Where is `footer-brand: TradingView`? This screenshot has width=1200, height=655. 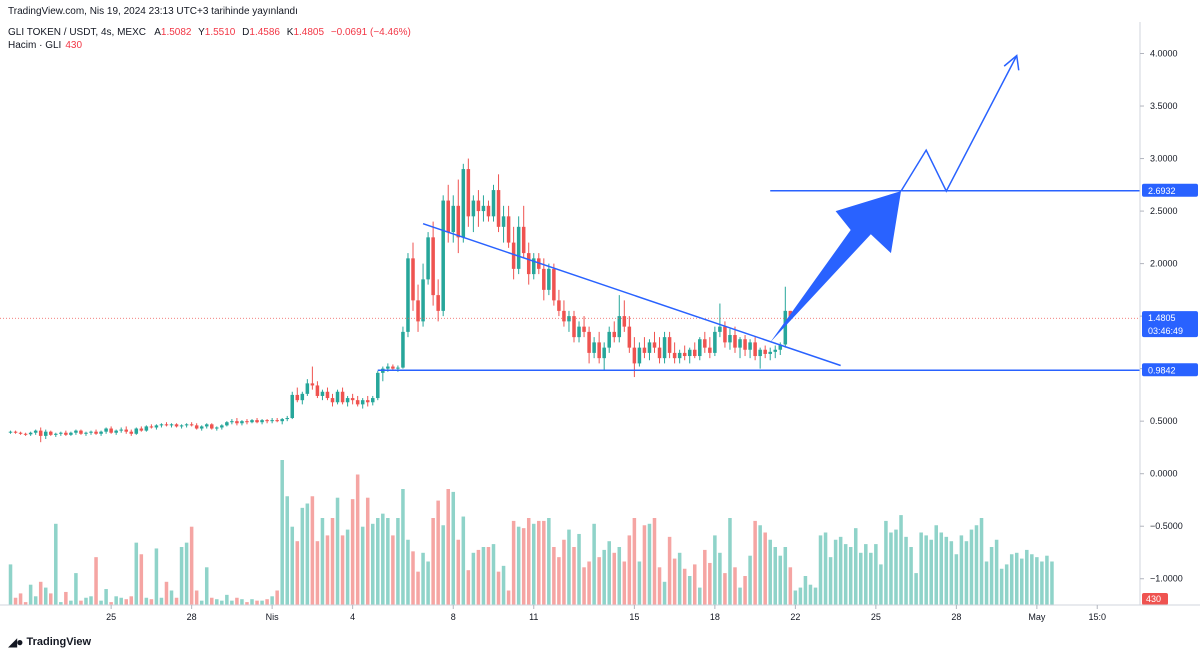 footer-brand: TradingView is located at coordinates (59, 642).